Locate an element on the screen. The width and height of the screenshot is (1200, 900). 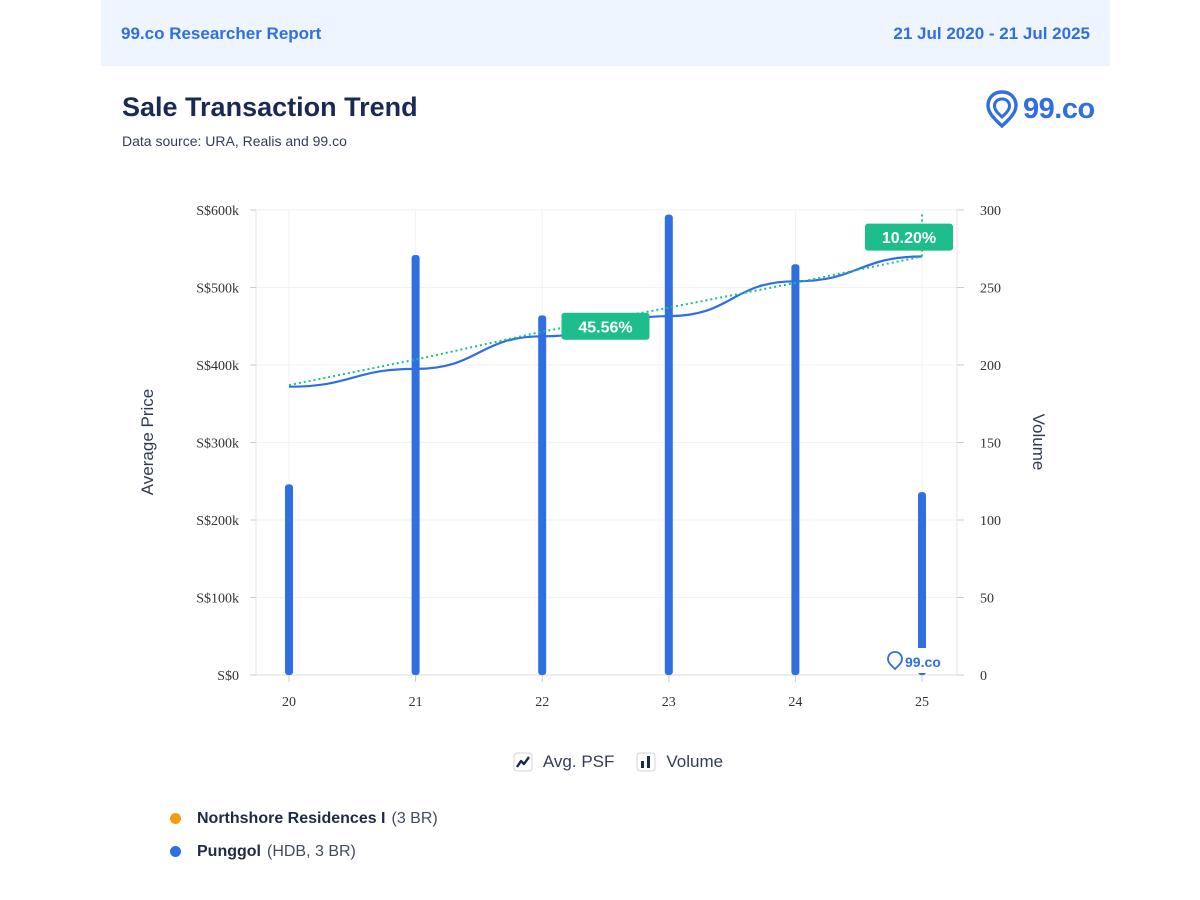
y2-tick-label: 100 is located at coordinates (990, 521).